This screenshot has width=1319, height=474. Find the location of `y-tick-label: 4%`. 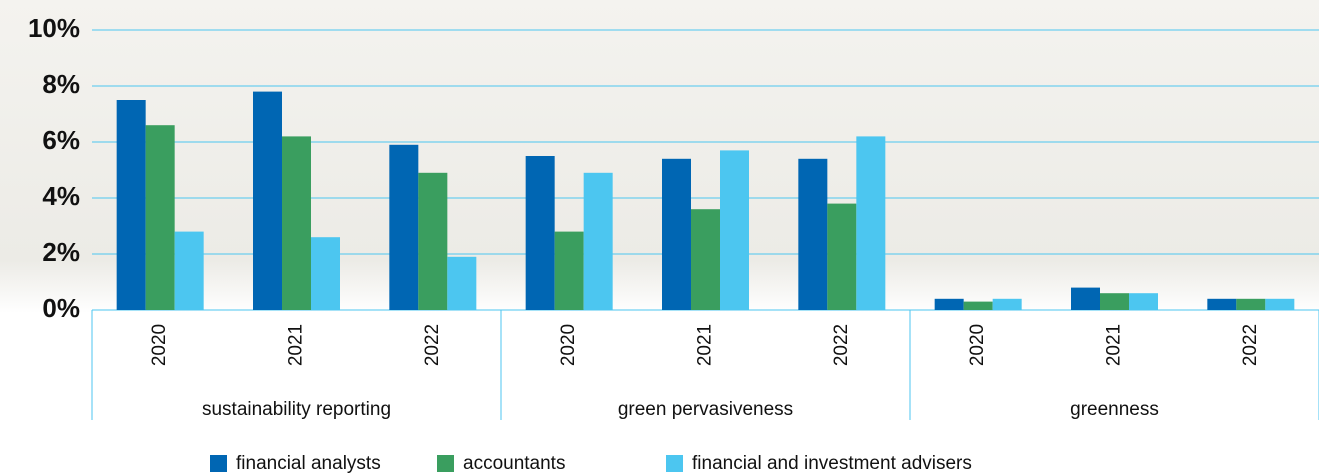

y-tick-label: 4% is located at coordinates (61, 196).